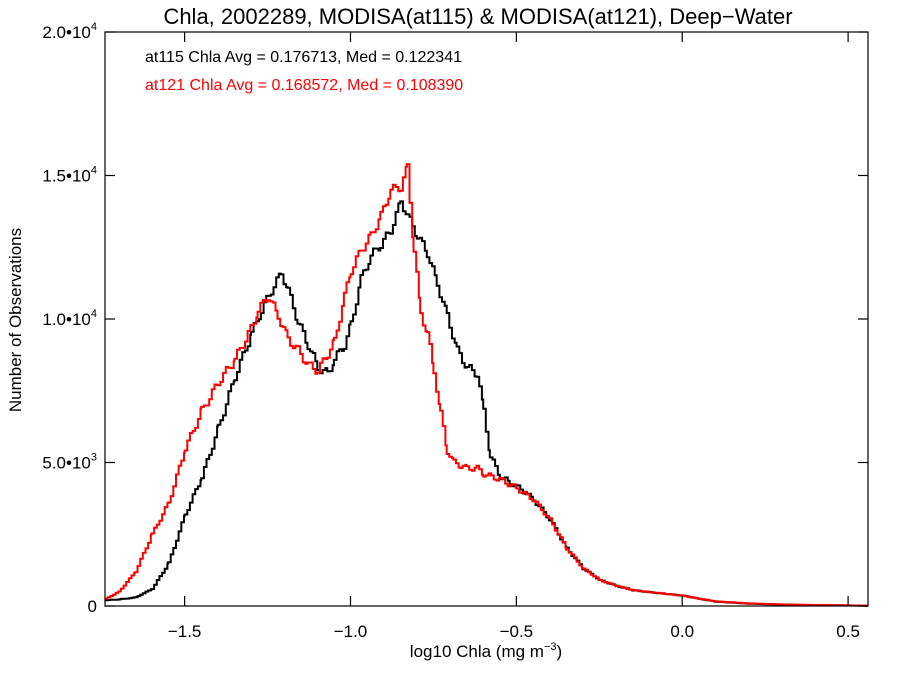 This screenshot has height=675, width=900. What do you see at coordinates (69, 462) in the screenshot?
I see `y-tick-label-1: 5.0•103` at bounding box center [69, 462].